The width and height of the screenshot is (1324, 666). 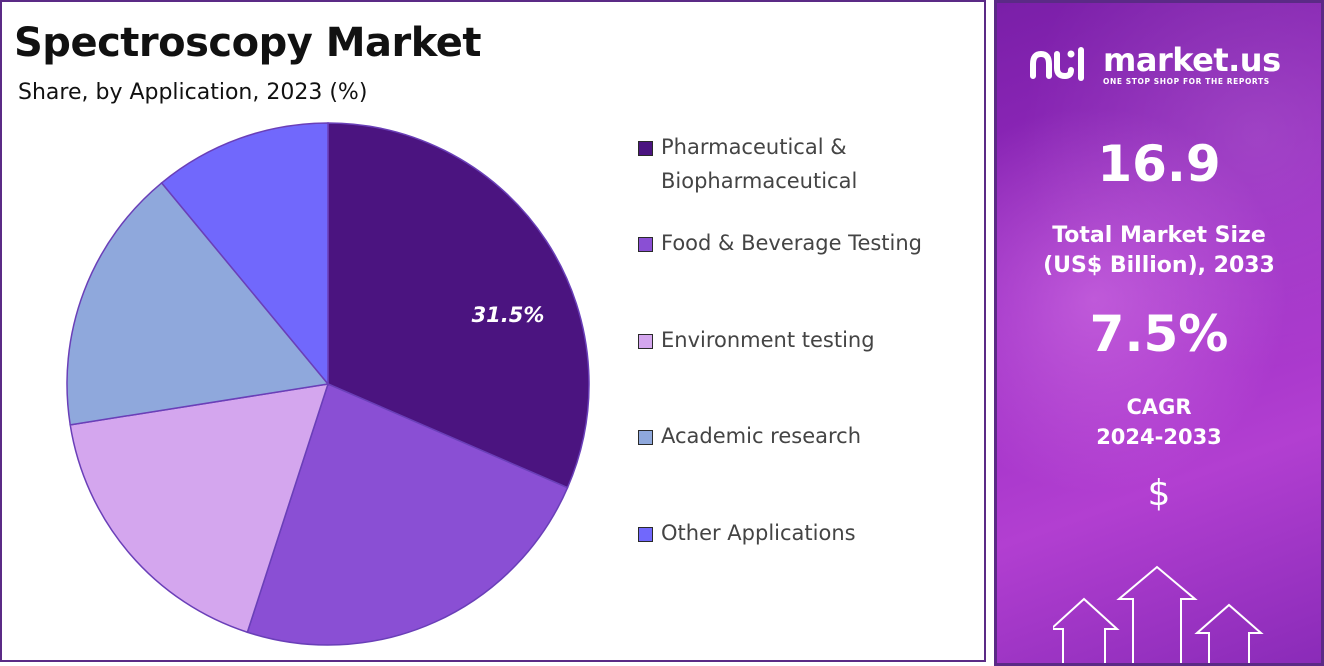 I want to click on chart-title: Spectroscopy Market, so click(x=248, y=43).